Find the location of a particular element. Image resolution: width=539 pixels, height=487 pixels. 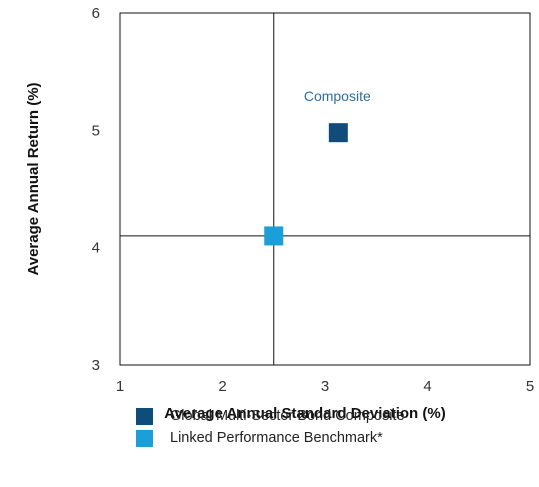

x-tick-label: 4 is located at coordinates (427, 386).